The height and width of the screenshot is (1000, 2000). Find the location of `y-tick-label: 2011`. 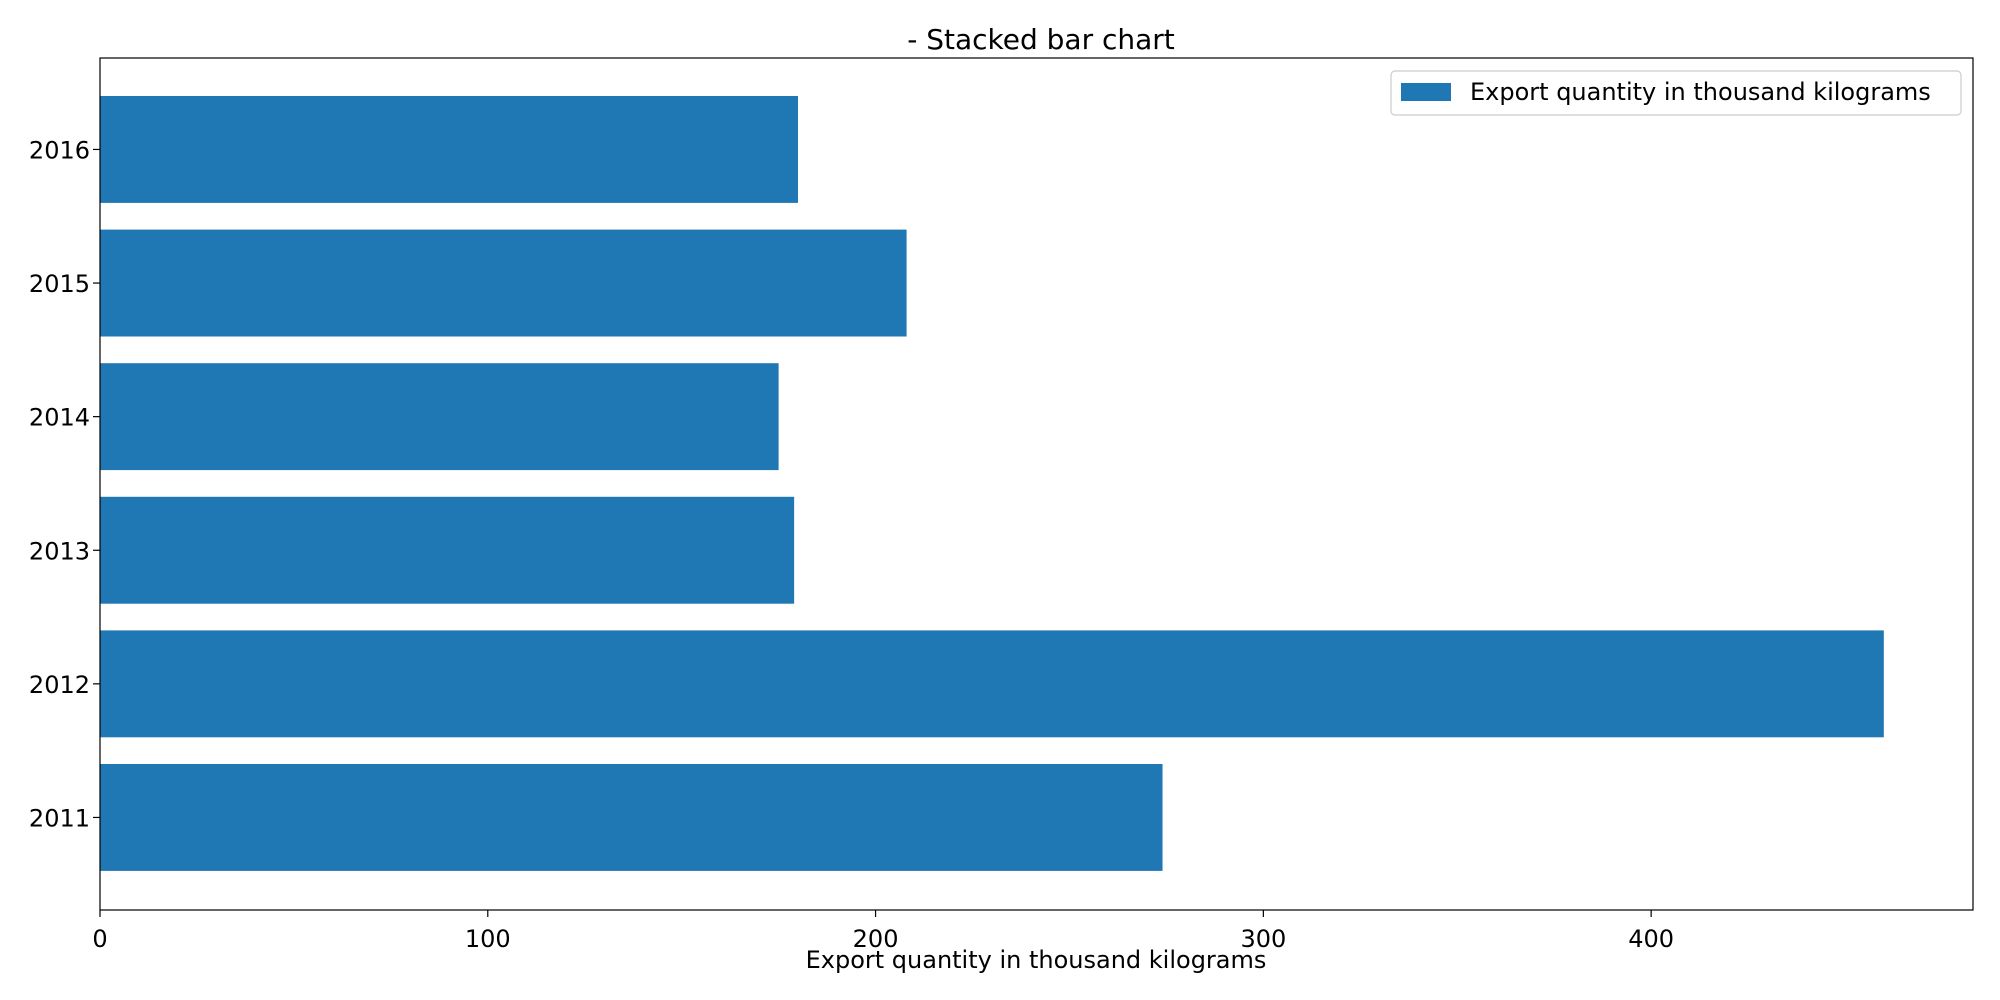

y-tick-label: 2011 is located at coordinates (59, 818).